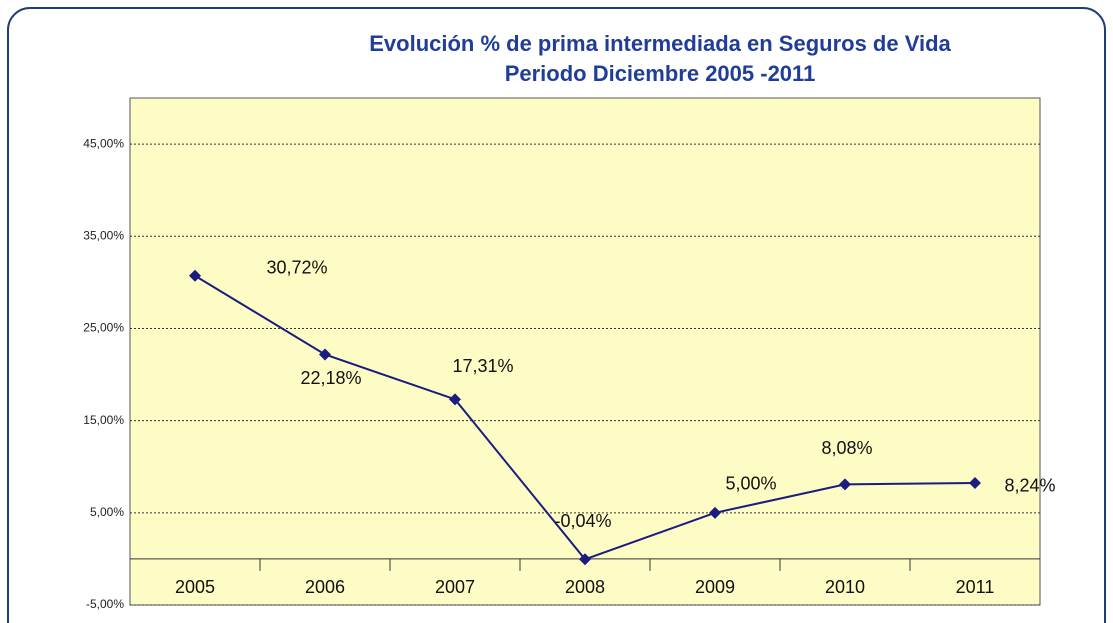 This screenshot has width=1113, height=623. I want to click on data-label: 30,72%, so click(296, 267).